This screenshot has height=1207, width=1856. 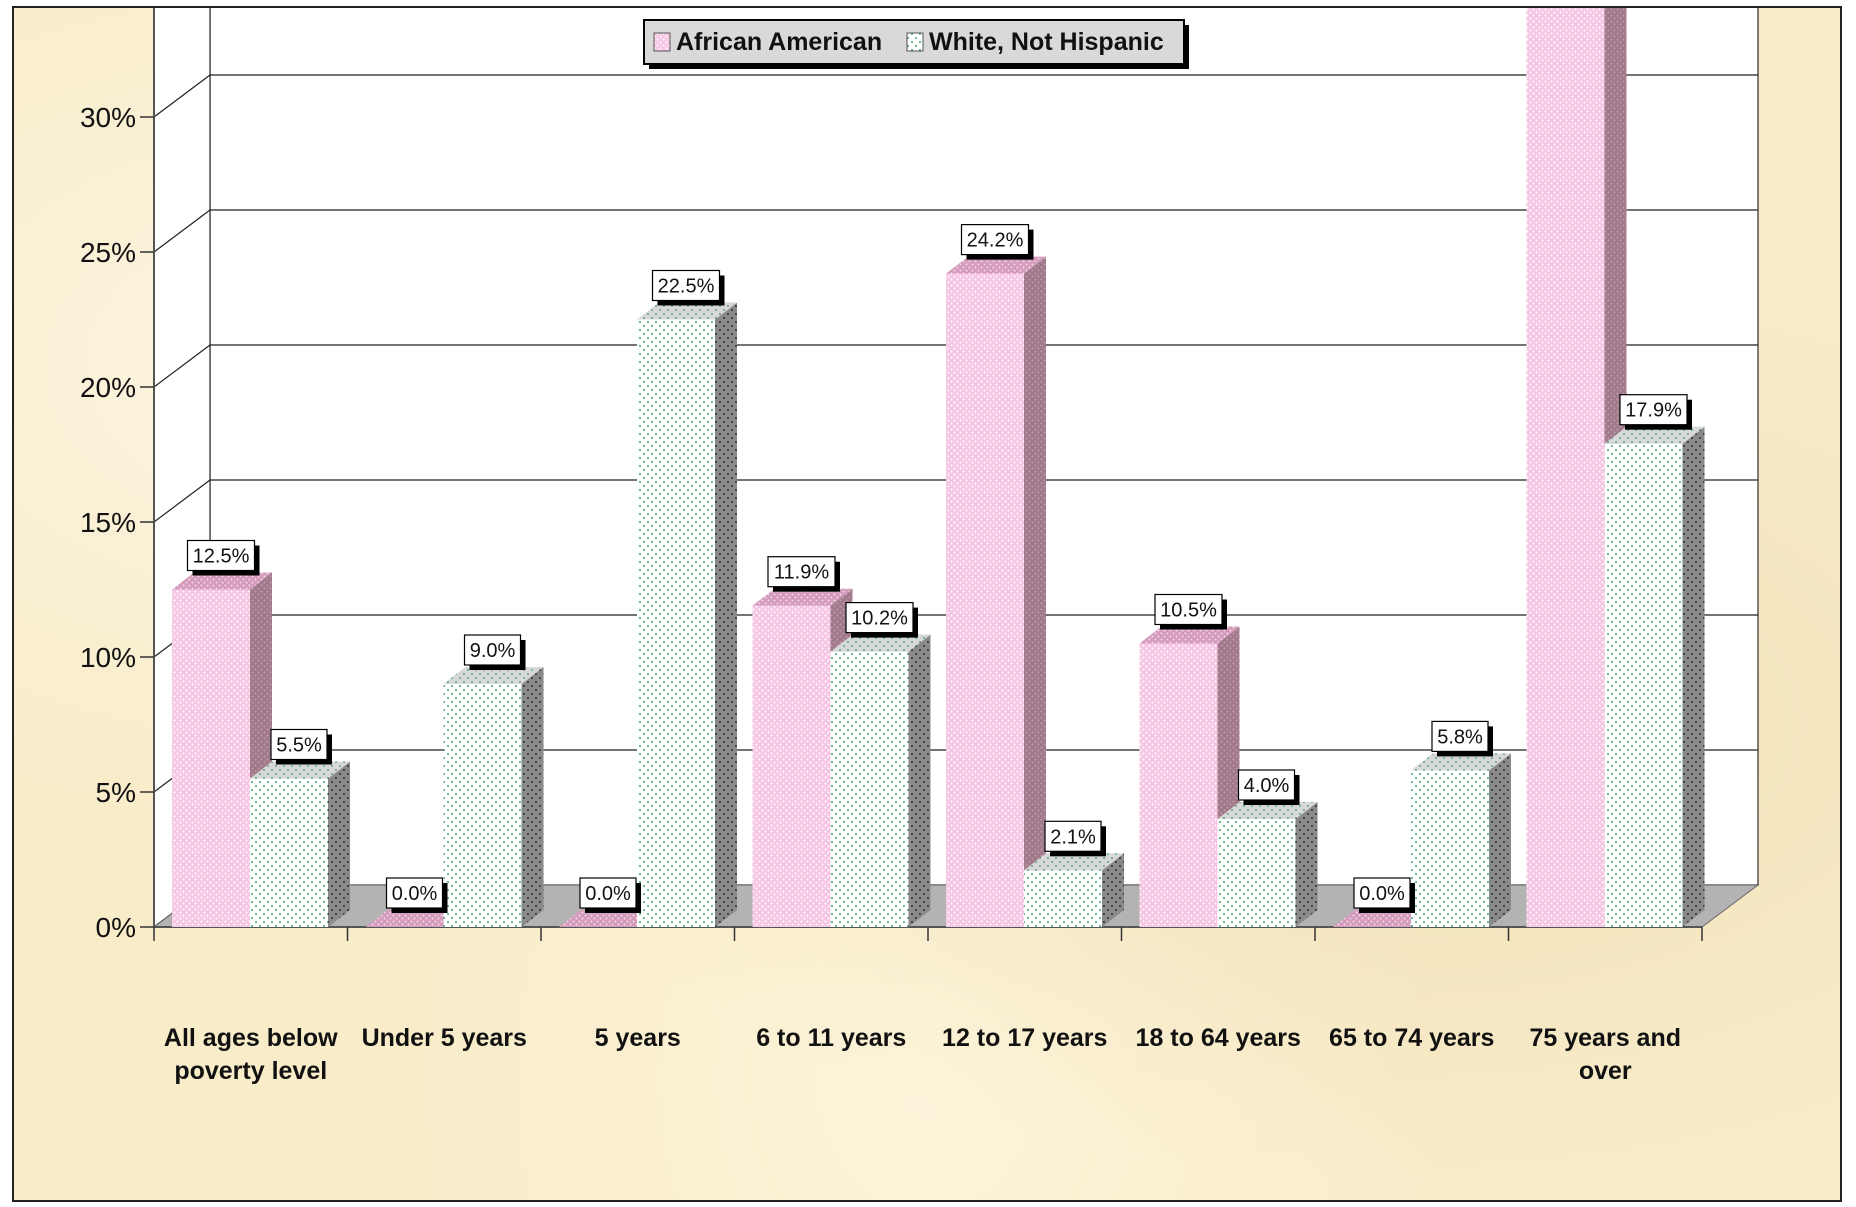 What do you see at coordinates (251, 1038) in the screenshot?
I see `x-category-label: All ages below` at bounding box center [251, 1038].